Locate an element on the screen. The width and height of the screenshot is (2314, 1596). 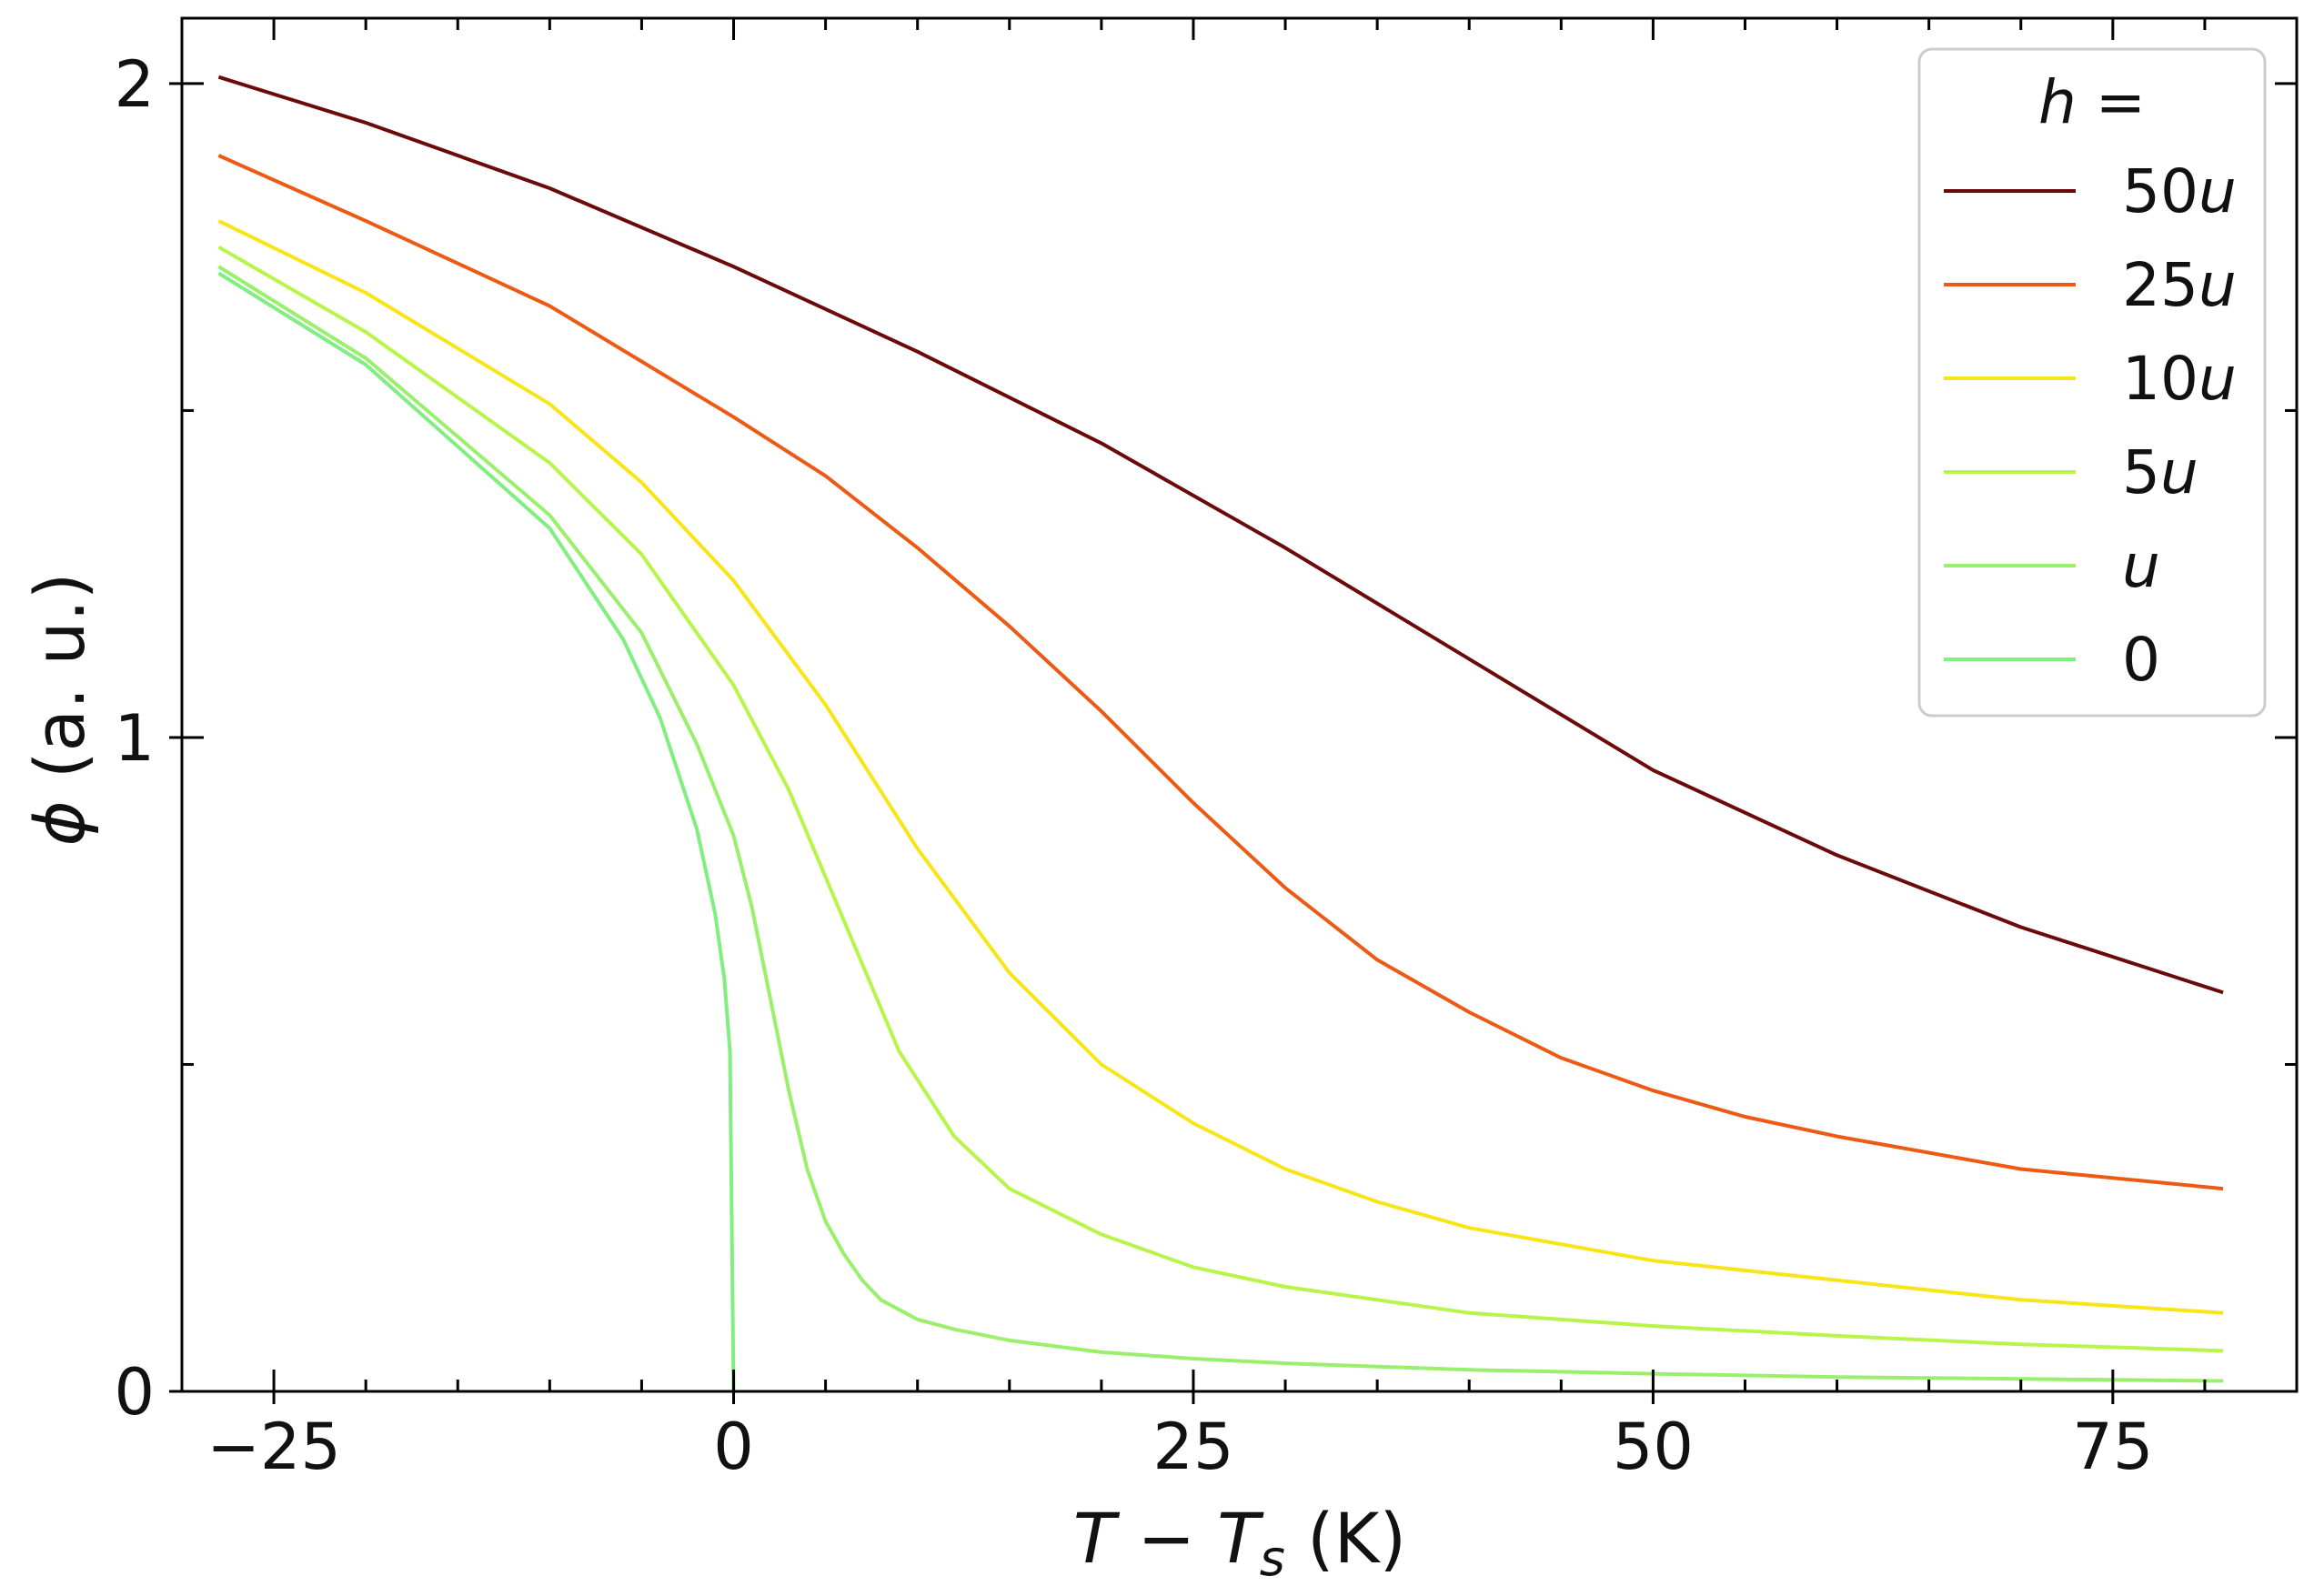
y-axis-label: ϕ (a. u.) is located at coordinates (59, 710).